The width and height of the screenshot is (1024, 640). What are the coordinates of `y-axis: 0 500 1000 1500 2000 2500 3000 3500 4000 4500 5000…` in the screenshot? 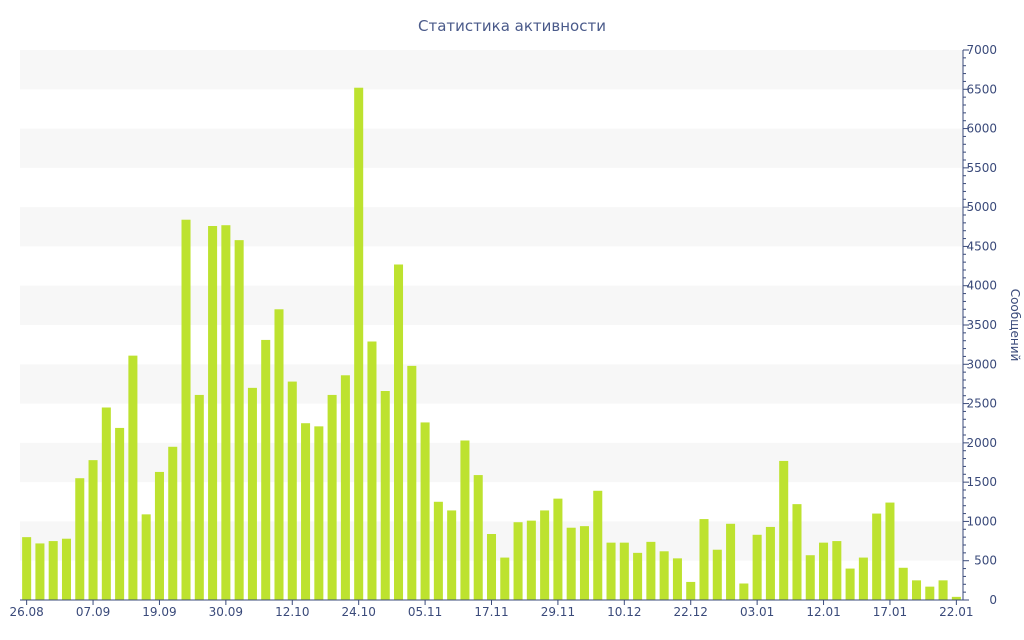 It's located at (979, 325).